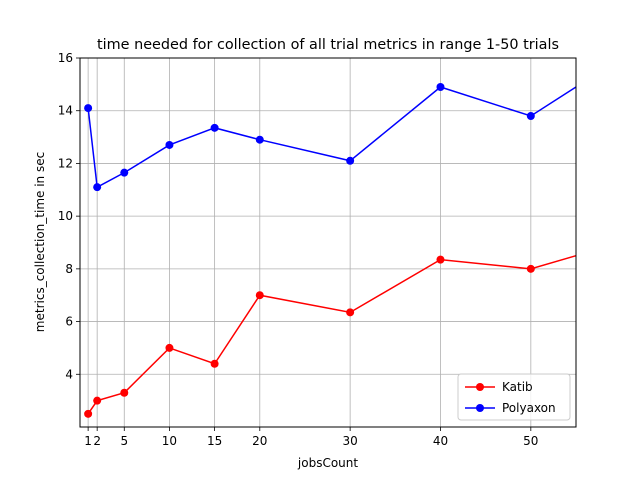 This screenshot has width=640, height=480. What do you see at coordinates (440, 441) in the screenshot?
I see `x-tick-label: 40` at bounding box center [440, 441].